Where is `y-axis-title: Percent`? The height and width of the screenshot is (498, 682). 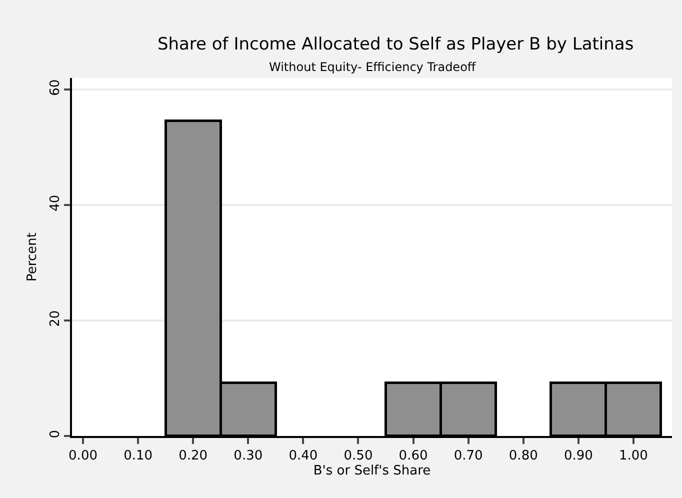 y-axis-title: Percent is located at coordinates (32, 257).